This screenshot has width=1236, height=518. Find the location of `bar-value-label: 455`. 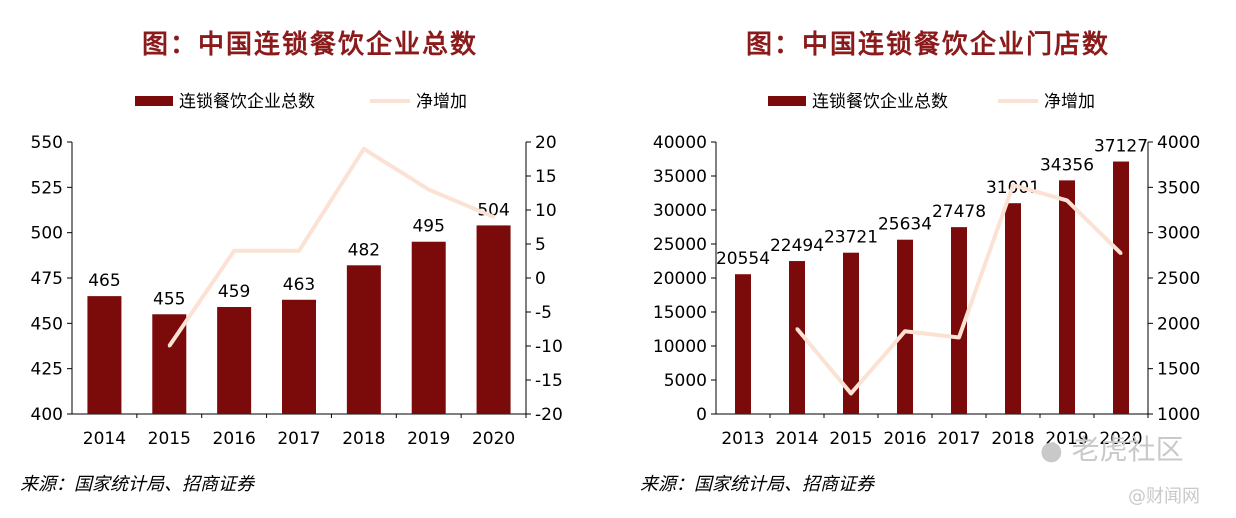

bar-value-label: 455 is located at coordinates (169, 299).